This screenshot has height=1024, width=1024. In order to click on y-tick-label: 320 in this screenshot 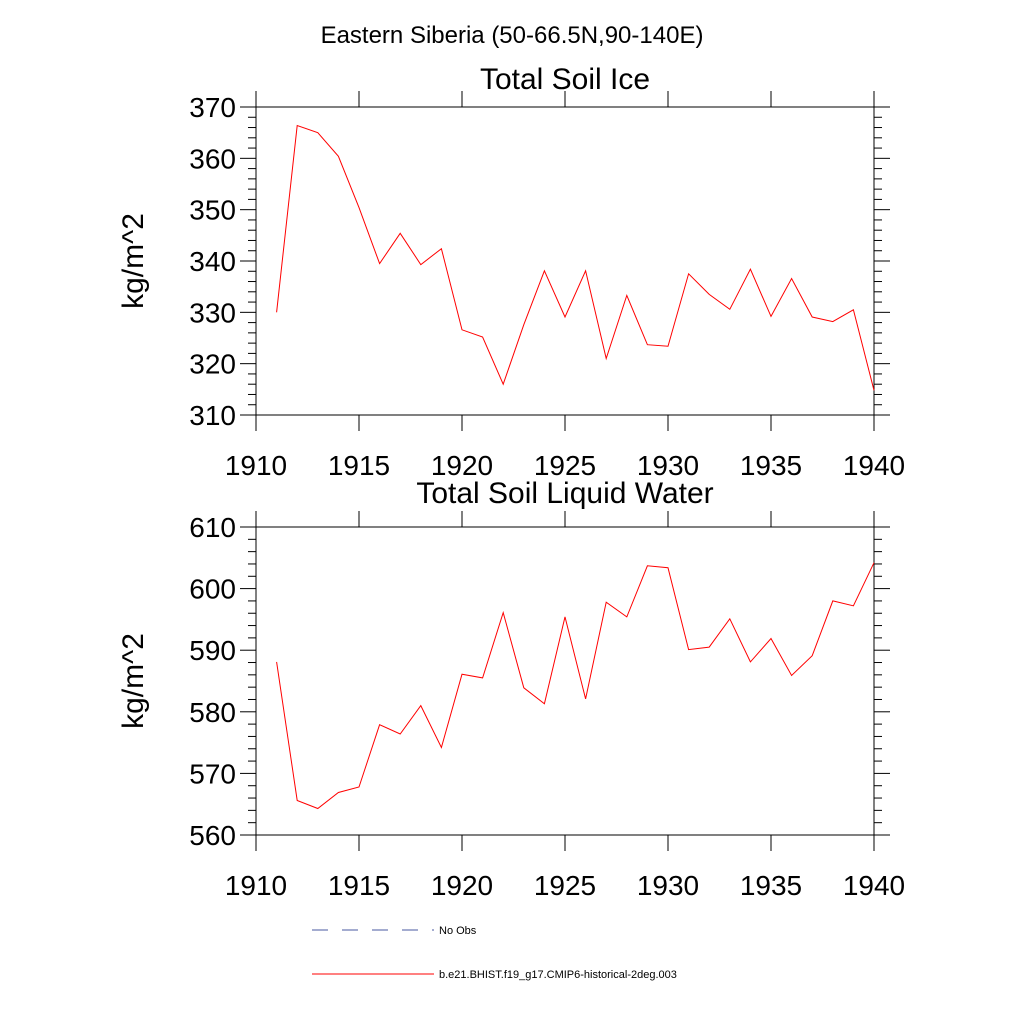, I will do `click(212, 364)`.